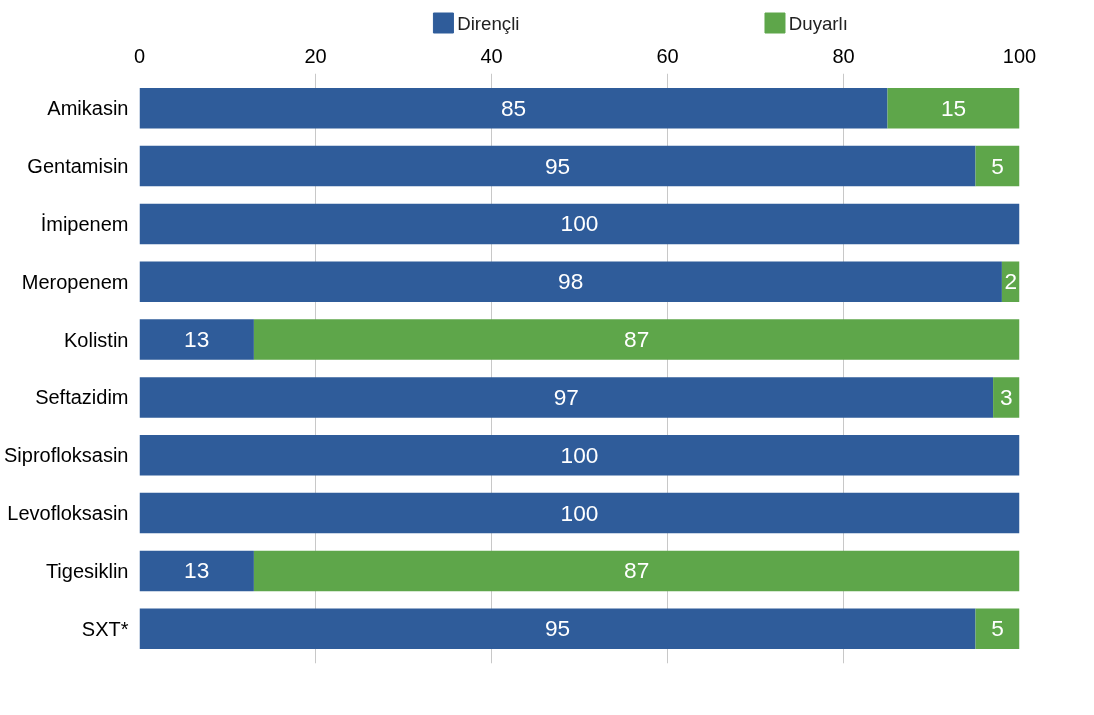 This screenshot has width=1094, height=715. Describe the element at coordinates (491, 55) in the screenshot. I see `x-tick-label: 40` at that location.